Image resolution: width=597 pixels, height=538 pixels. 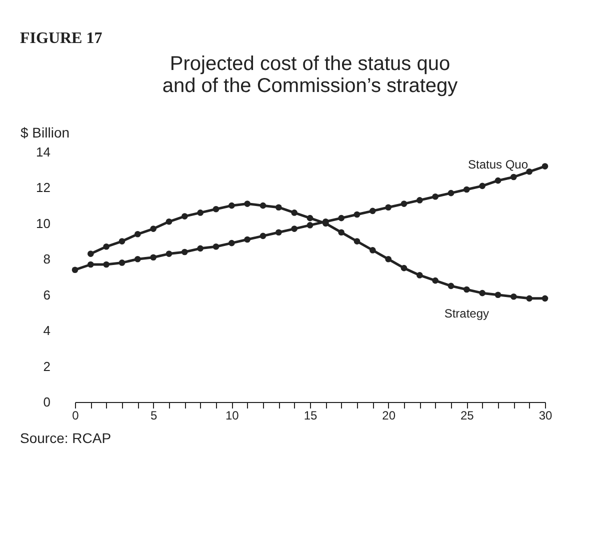 I want to click on y-tick-label: 10, so click(x=43, y=223).